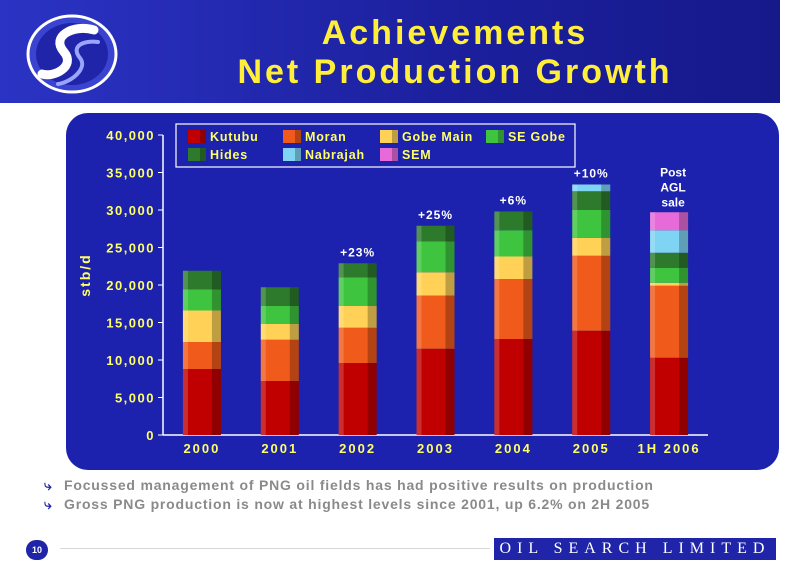 This screenshot has width=800, height=566. I want to click on y-axis-label: stb/d, so click(85, 274).